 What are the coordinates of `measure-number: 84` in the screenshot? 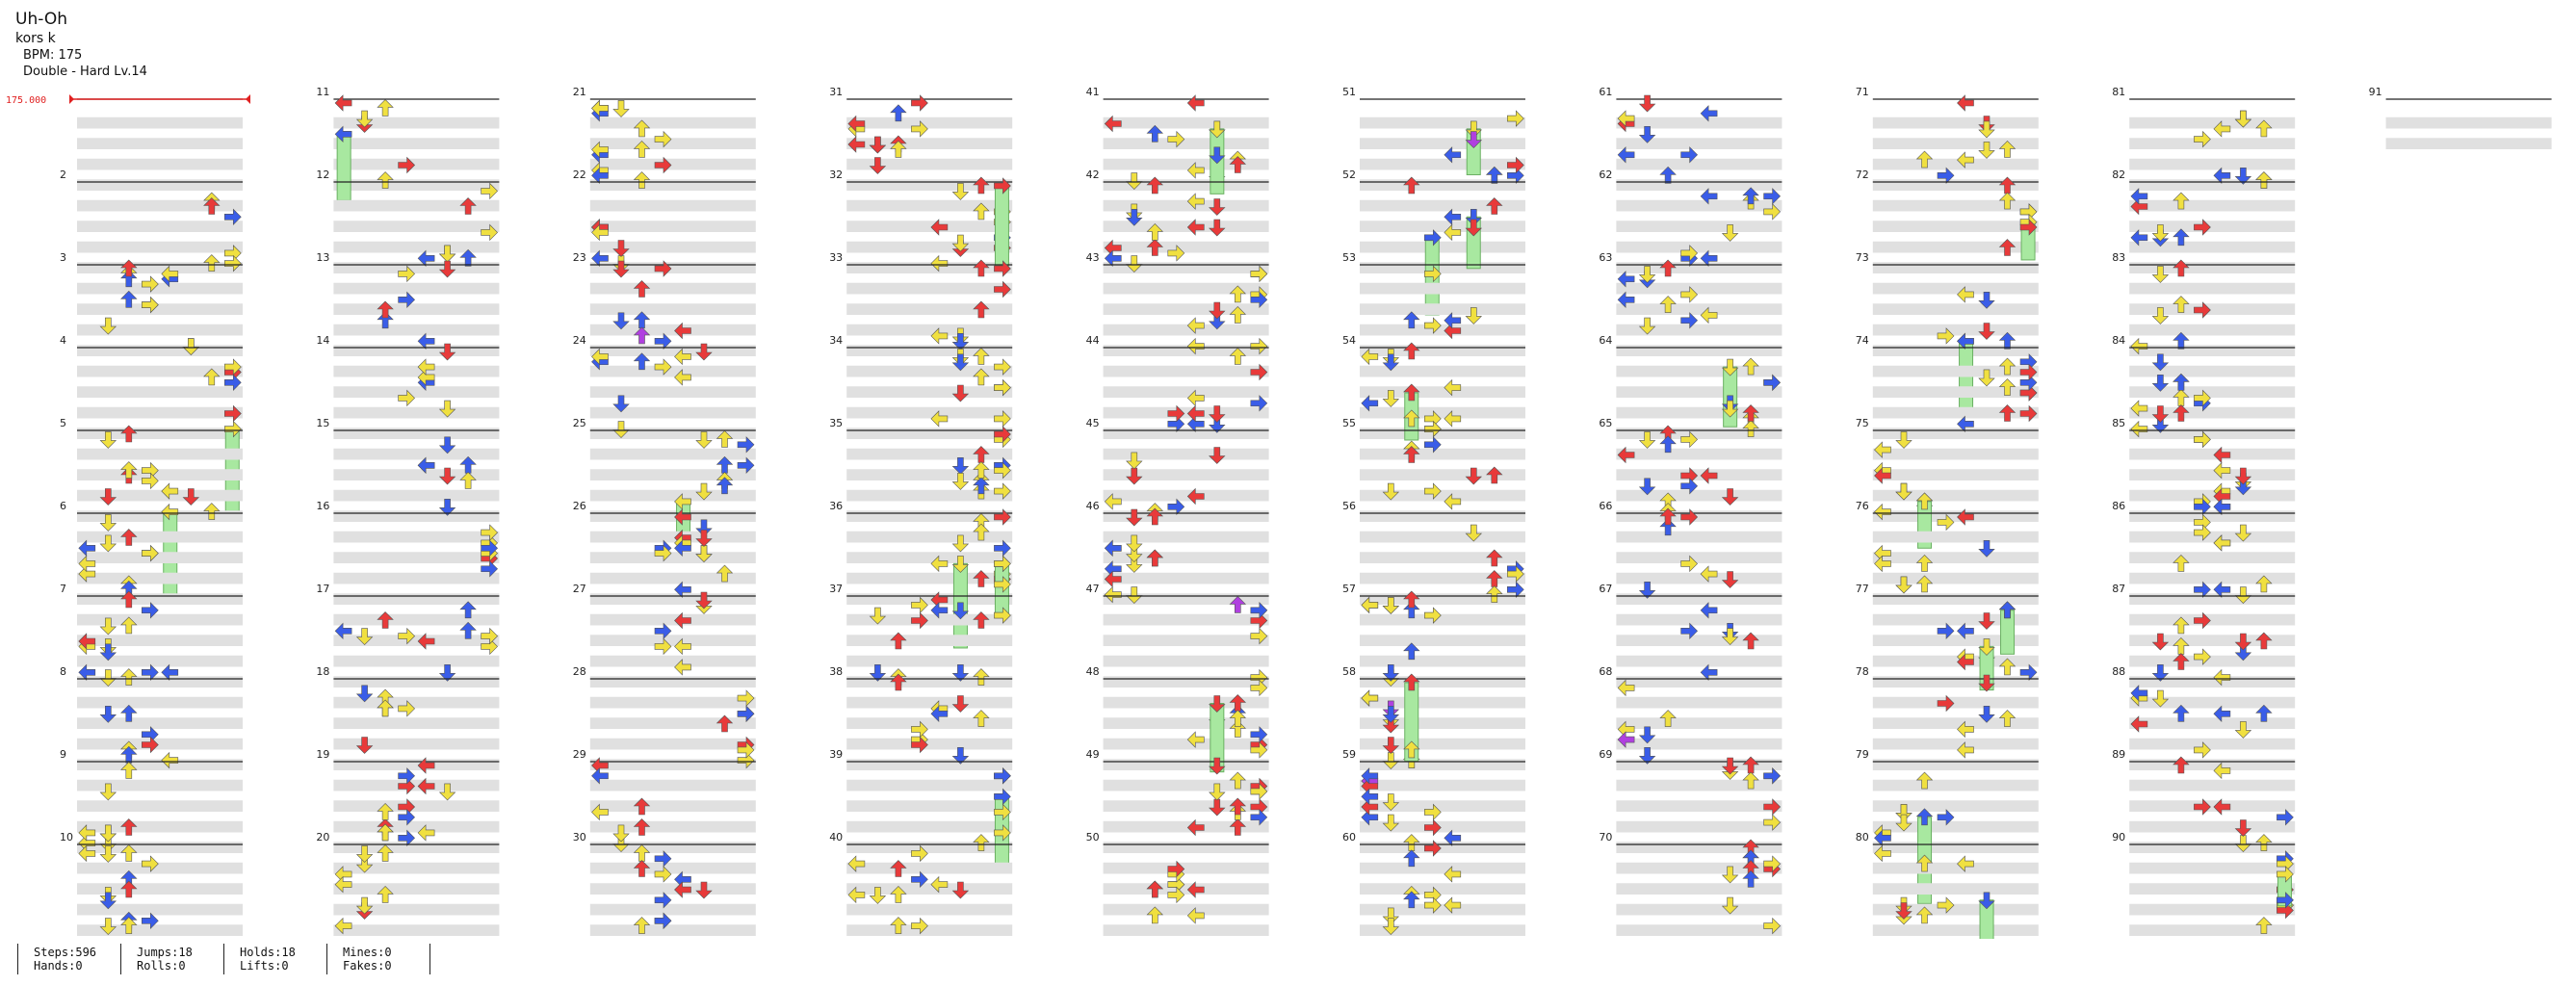 It's located at (2118, 340).